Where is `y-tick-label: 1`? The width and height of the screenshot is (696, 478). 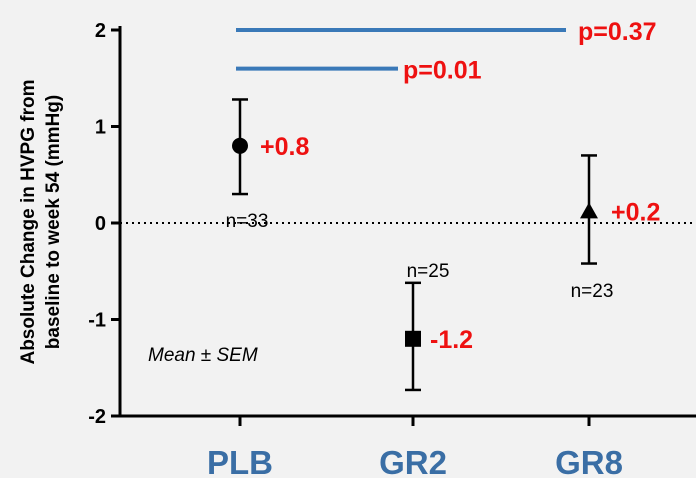
y-tick-label: 1 is located at coordinates (100, 128).